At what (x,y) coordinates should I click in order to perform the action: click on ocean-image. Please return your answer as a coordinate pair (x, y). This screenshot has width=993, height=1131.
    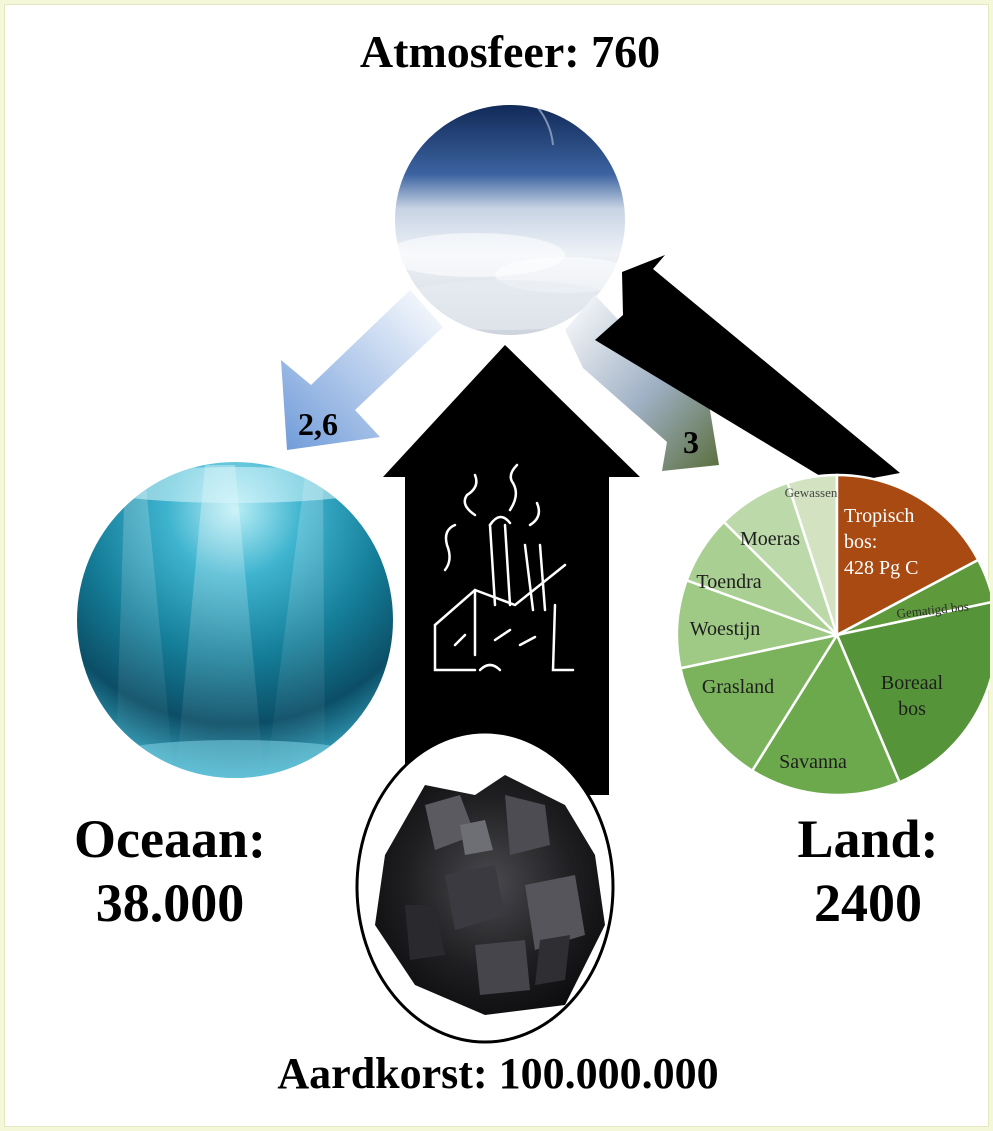
    Looking at the image, I should click on (235, 620).